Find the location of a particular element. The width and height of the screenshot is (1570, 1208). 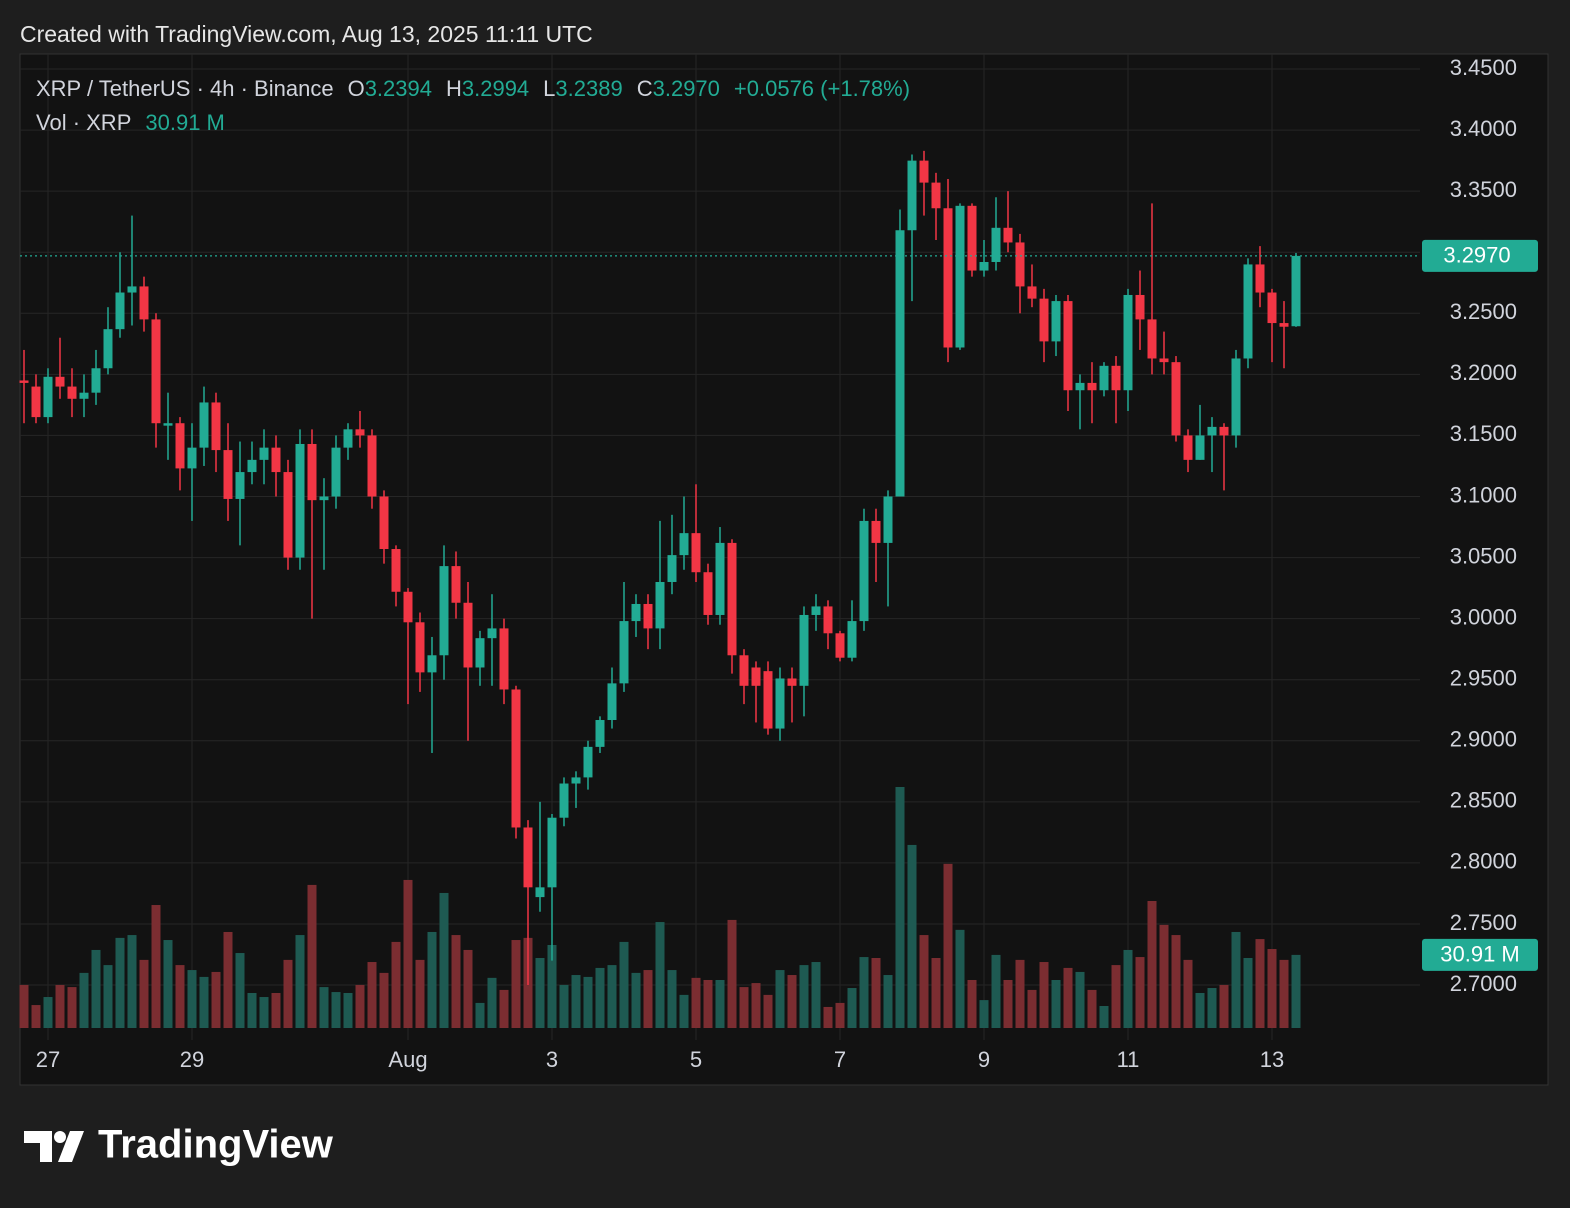

y-tick-label: 2.8500 is located at coordinates (1483, 800).